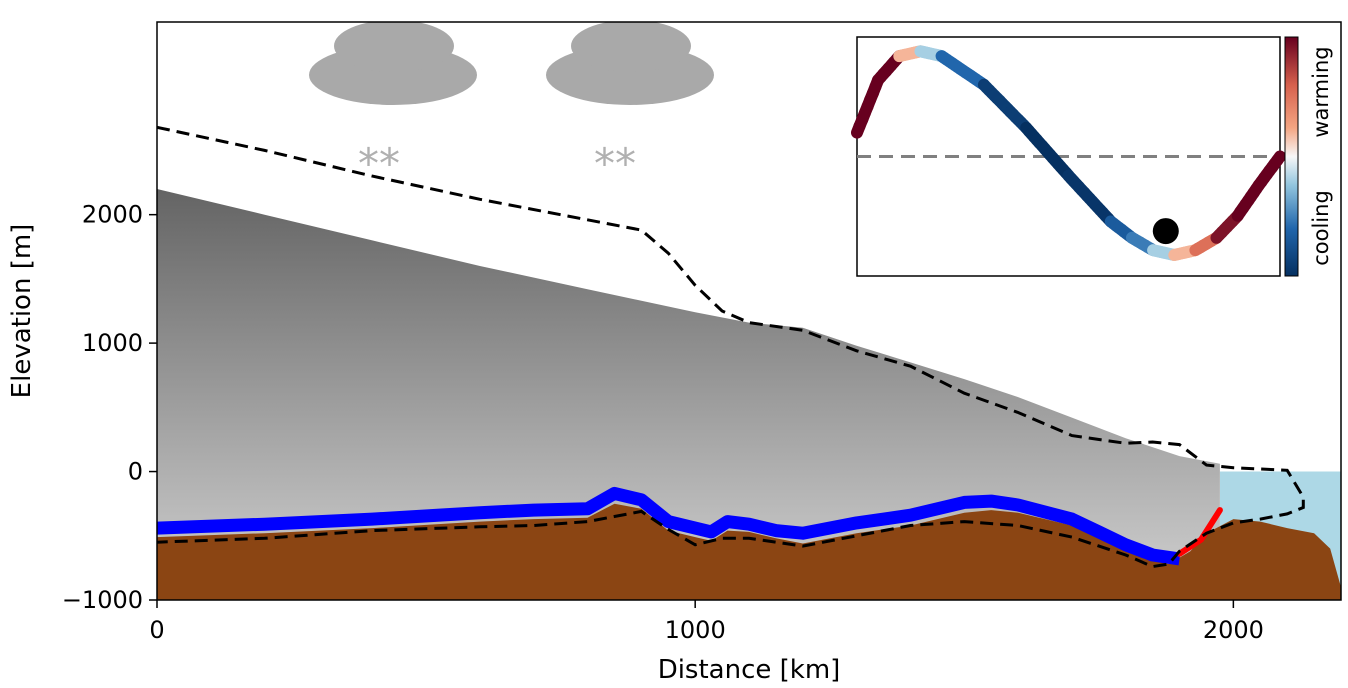 The width and height of the screenshot is (1348, 688). I want to click on x-axis-ticks: 0 1000 2000, so click(706, 622).